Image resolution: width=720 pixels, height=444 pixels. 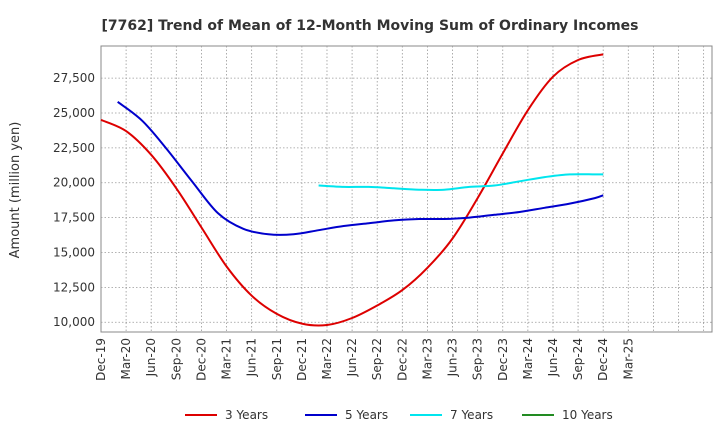 What do you see at coordinates (427, 358) in the screenshot?
I see `x-tick-label: Mar-23` at bounding box center [427, 358].